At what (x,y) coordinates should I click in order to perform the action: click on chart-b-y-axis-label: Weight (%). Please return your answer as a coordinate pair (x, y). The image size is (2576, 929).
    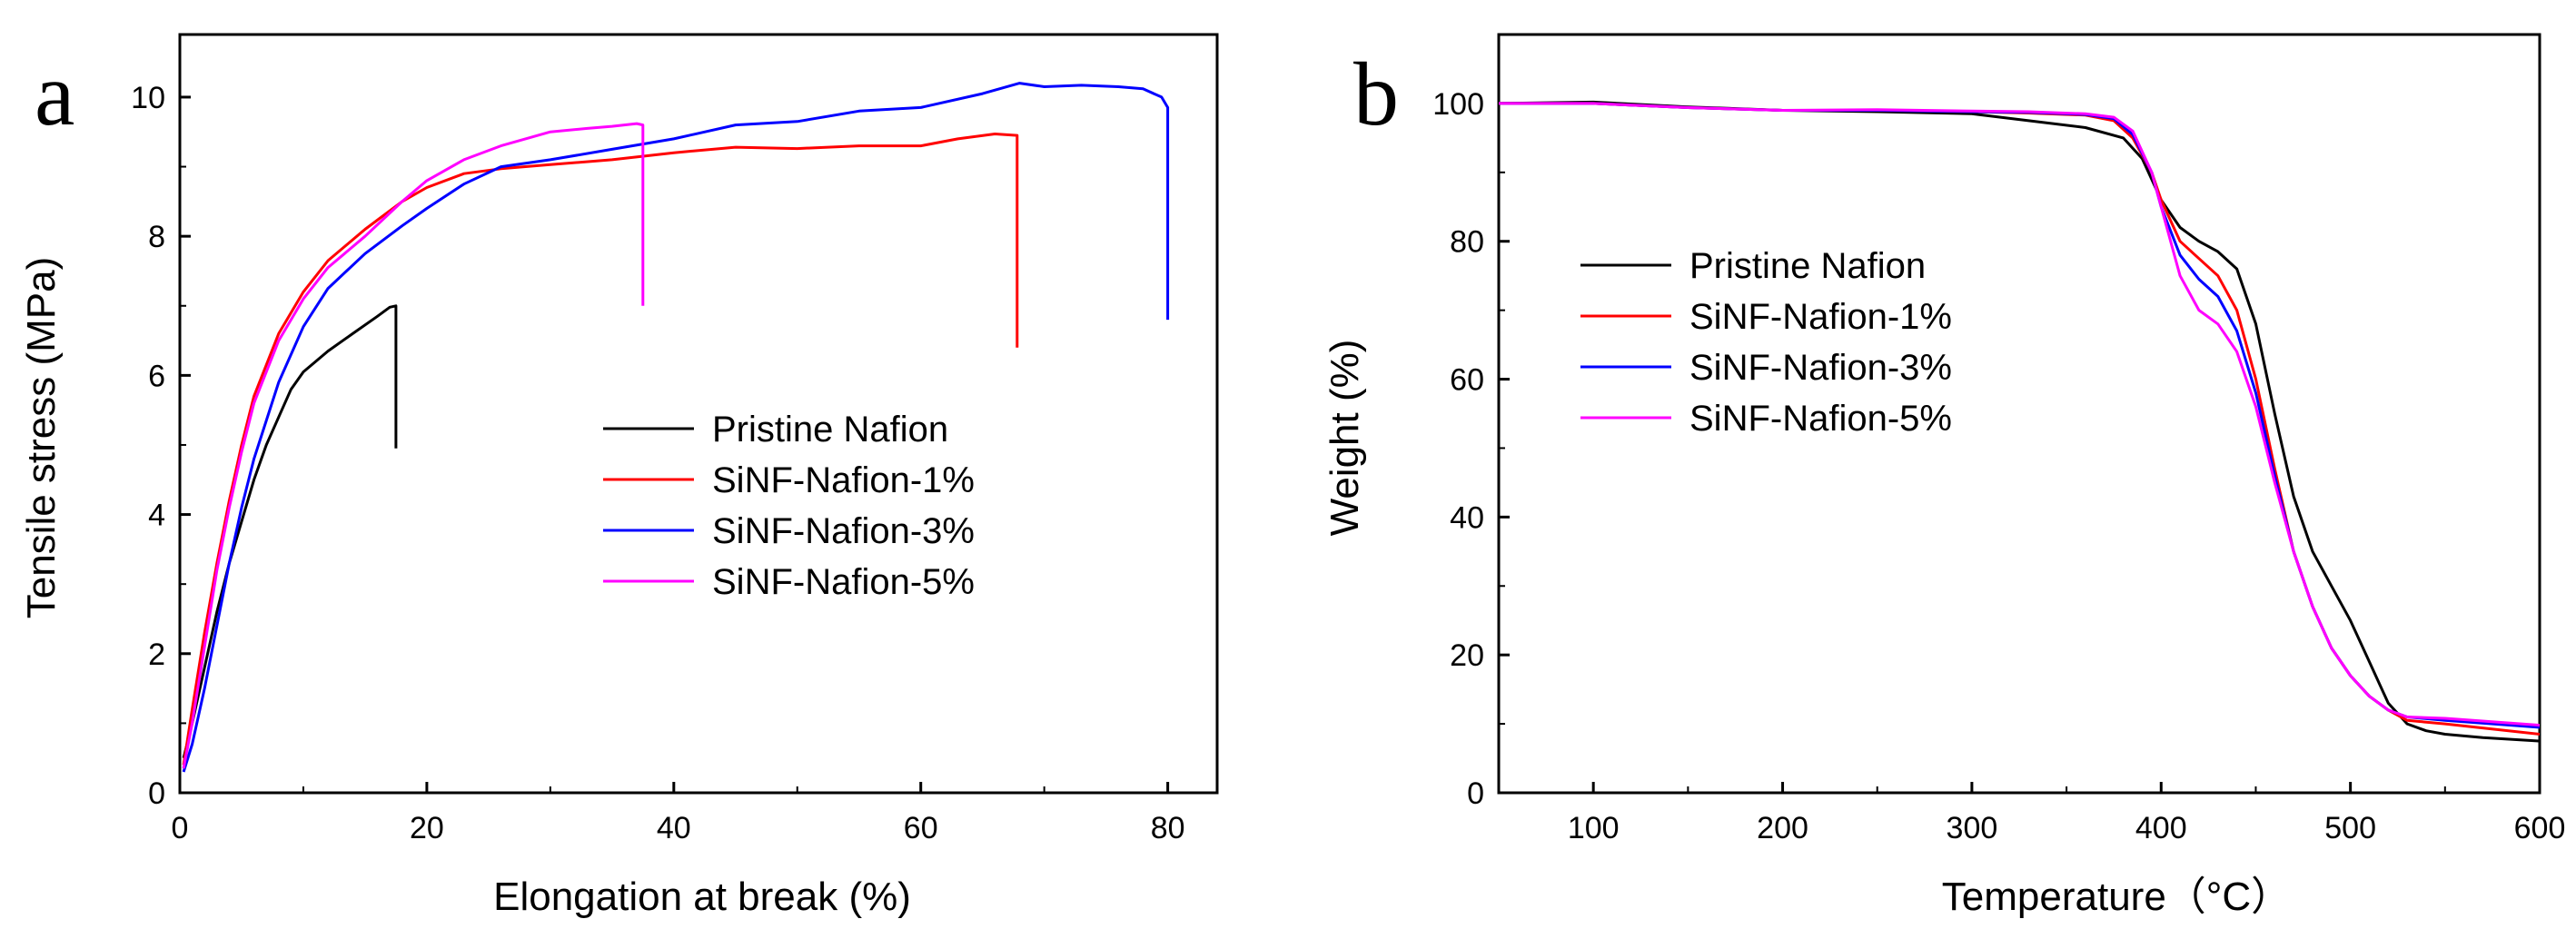
    Looking at the image, I should click on (1345, 438).